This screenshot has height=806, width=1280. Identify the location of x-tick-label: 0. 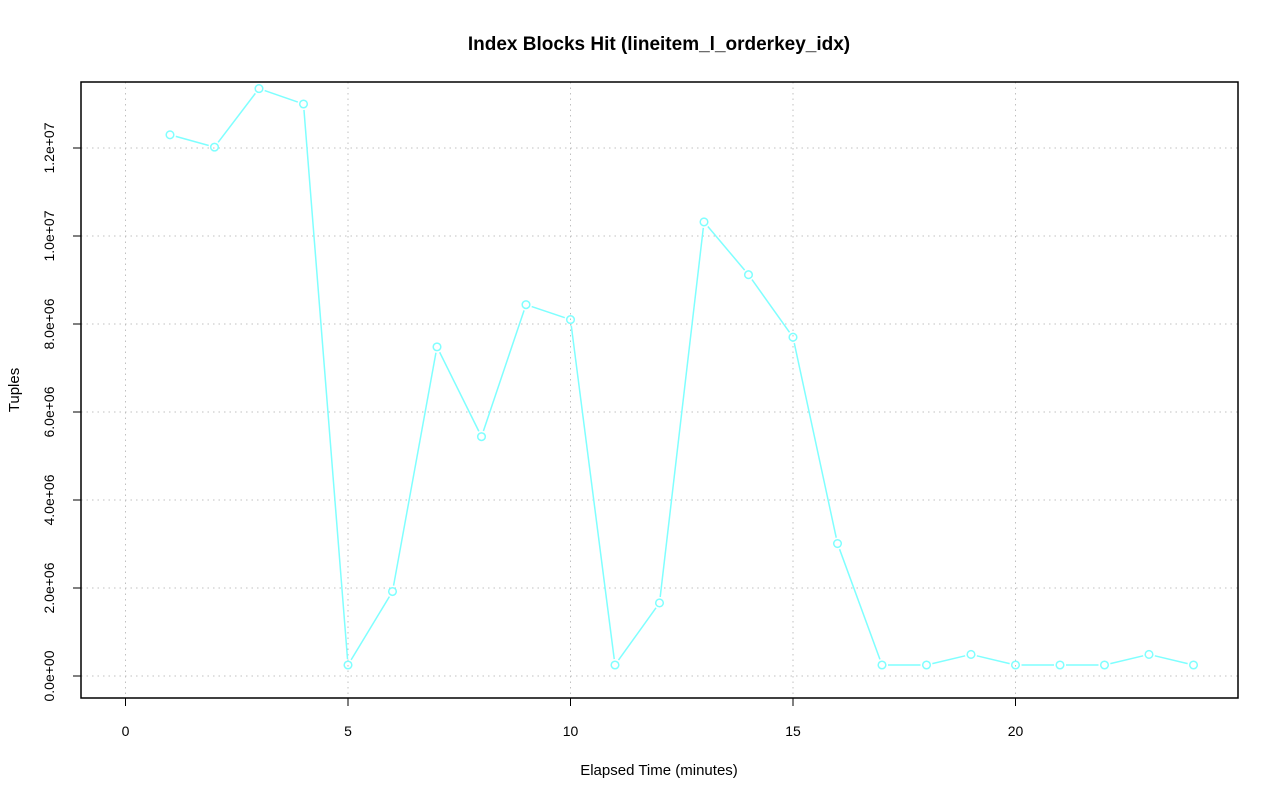
(126, 731).